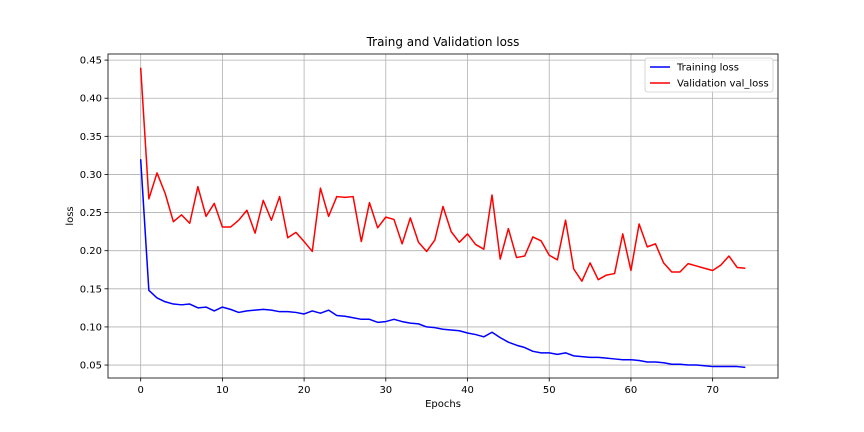 The width and height of the screenshot is (864, 432). What do you see at coordinates (91, 366) in the screenshot?
I see `y-tick-label: 0.05` at bounding box center [91, 366].